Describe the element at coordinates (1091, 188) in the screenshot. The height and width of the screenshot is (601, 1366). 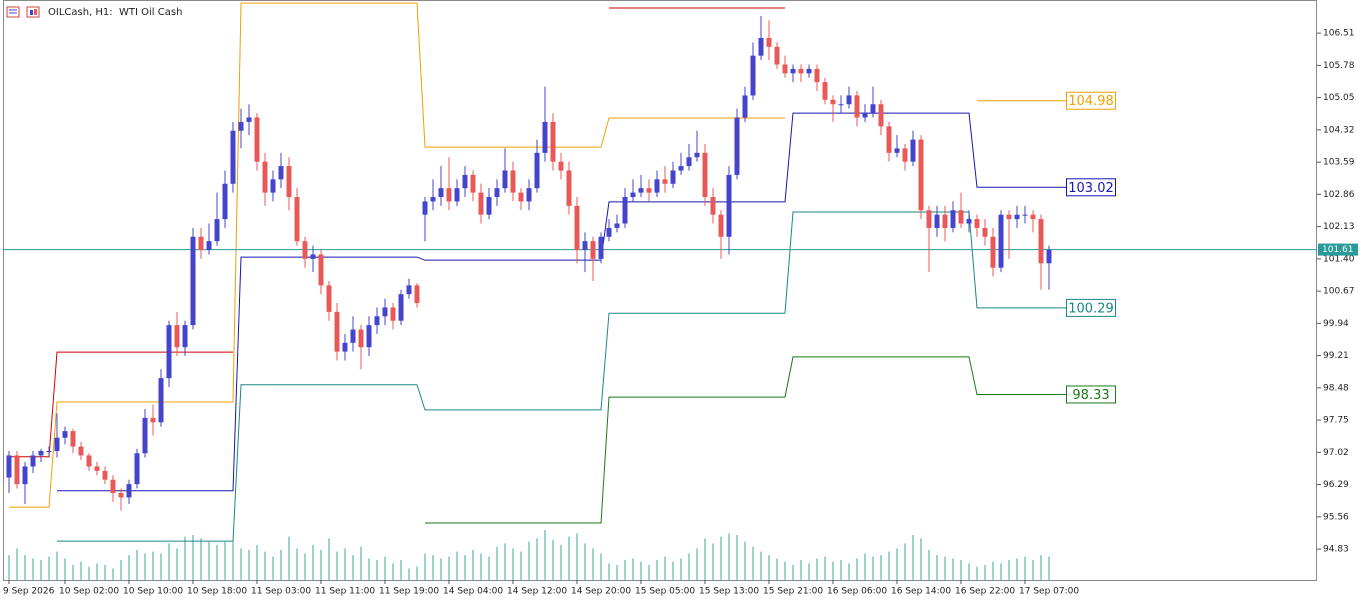
I see `level-label: 103.02` at that location.